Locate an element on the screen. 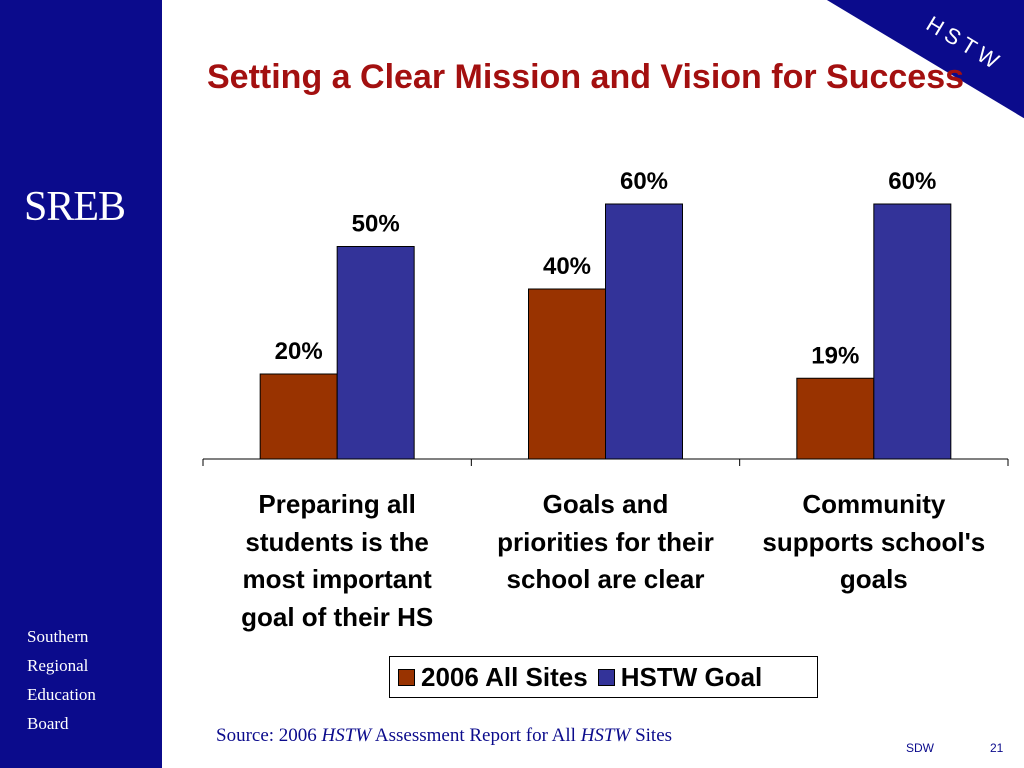 The image size is (1024, 768). category-label-line: students is the is located at coordinates (337, 541).